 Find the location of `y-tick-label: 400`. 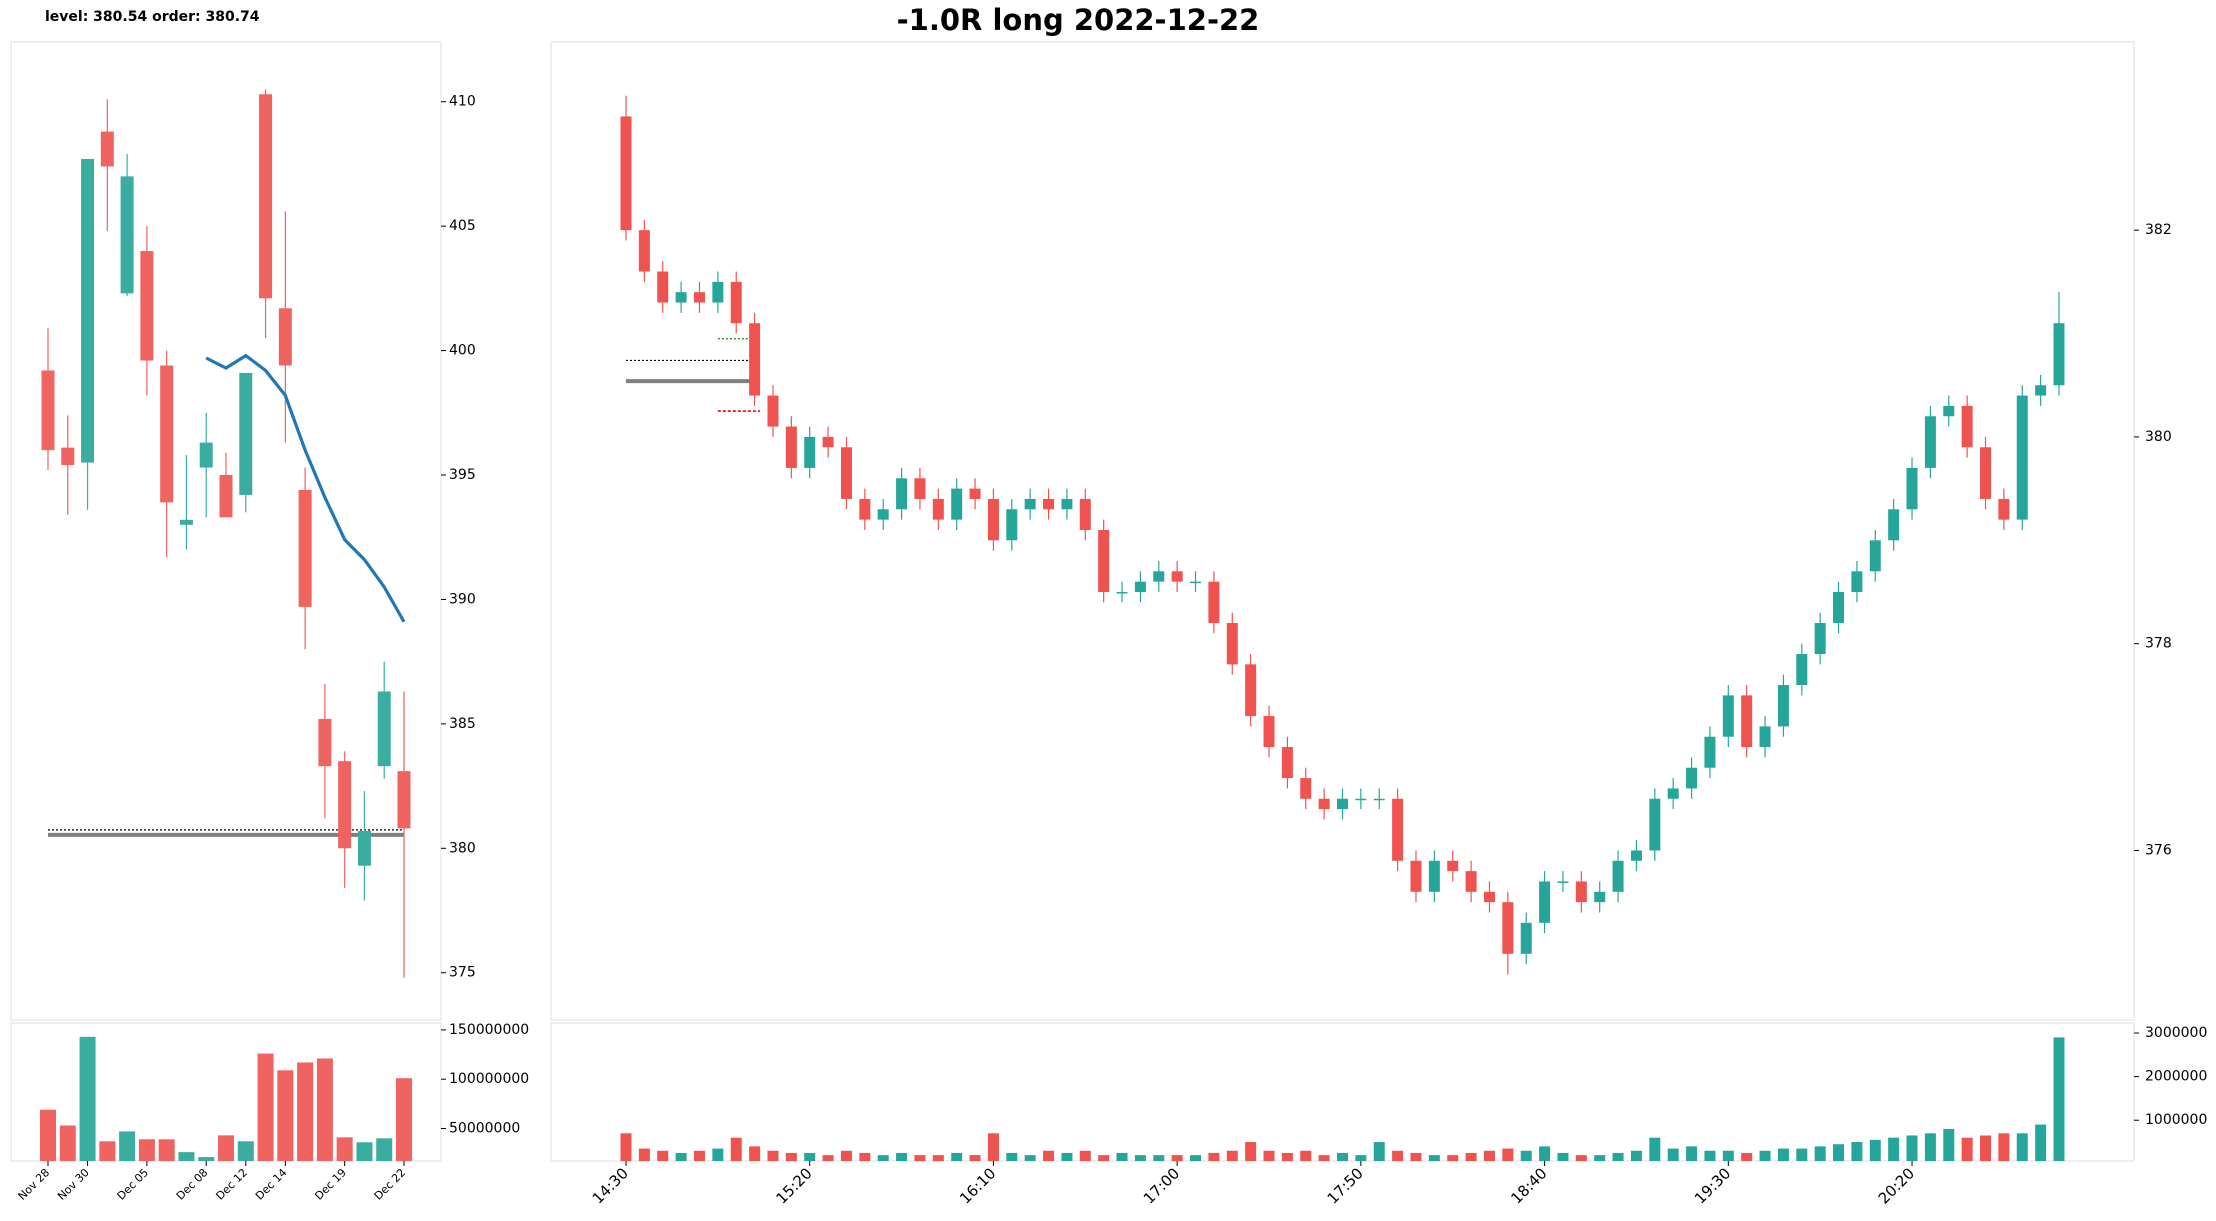

y-tick-label: 400 is located at coordinates (462, 351).